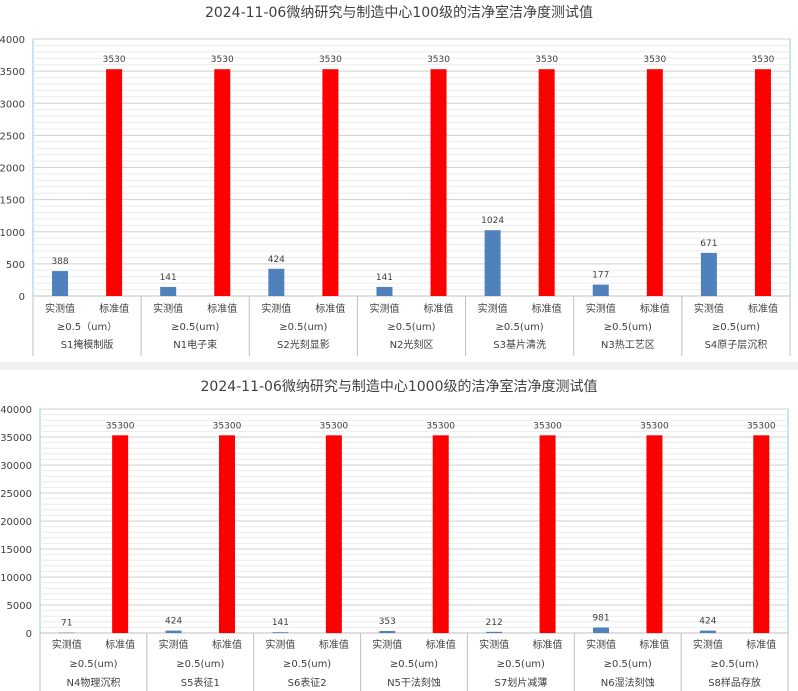 This screenshot has width=798, height=691. Describe the element at coordinates (87, 344) in the screenshot. I see `room-name-label: S1掩模制版` at that location.